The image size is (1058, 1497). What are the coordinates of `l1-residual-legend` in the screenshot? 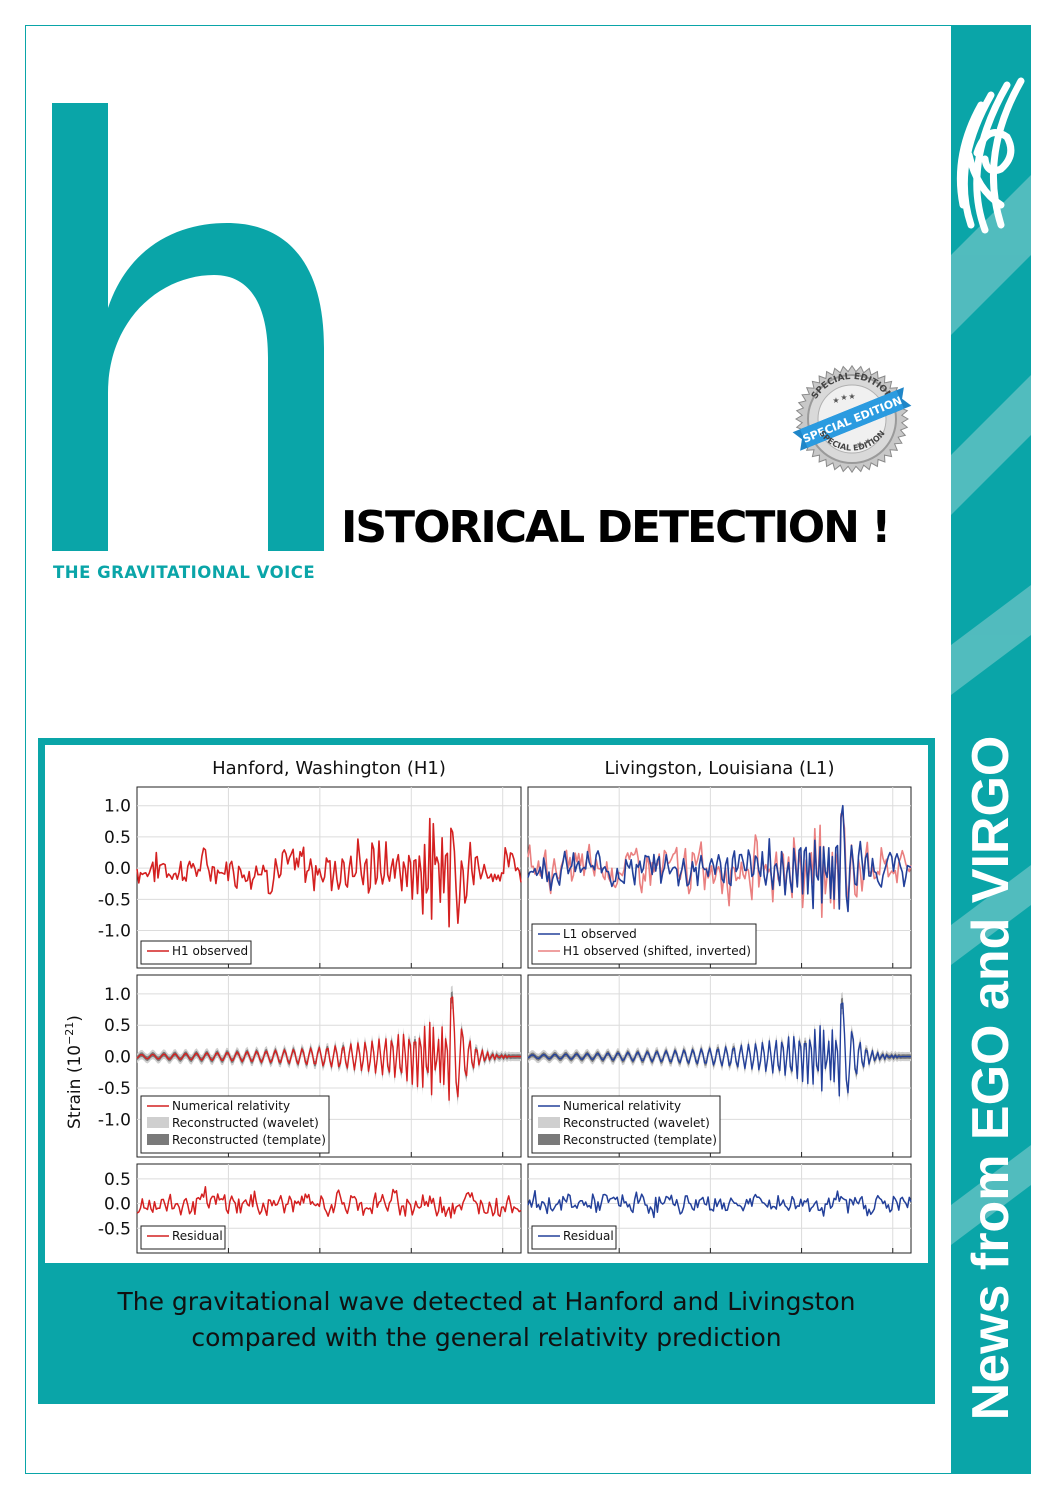 It's located at (574, 1237).